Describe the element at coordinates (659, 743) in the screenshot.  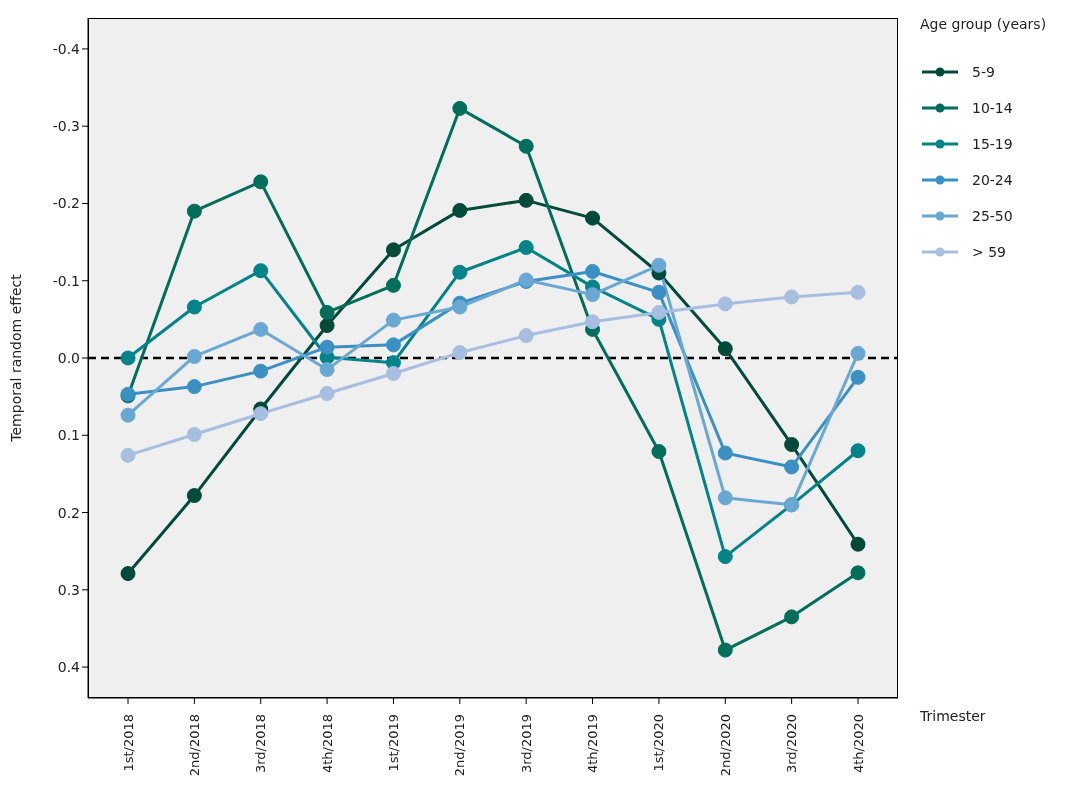
I see `x-tick-label: 1st/2020` at that location.